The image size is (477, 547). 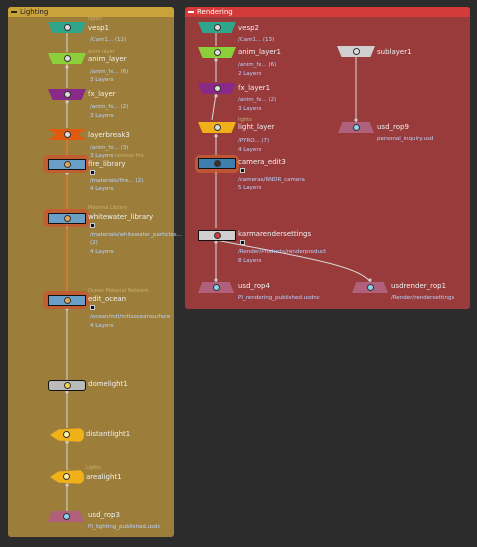 I want to click on node-distantlight1, so click(x=67, y=435).